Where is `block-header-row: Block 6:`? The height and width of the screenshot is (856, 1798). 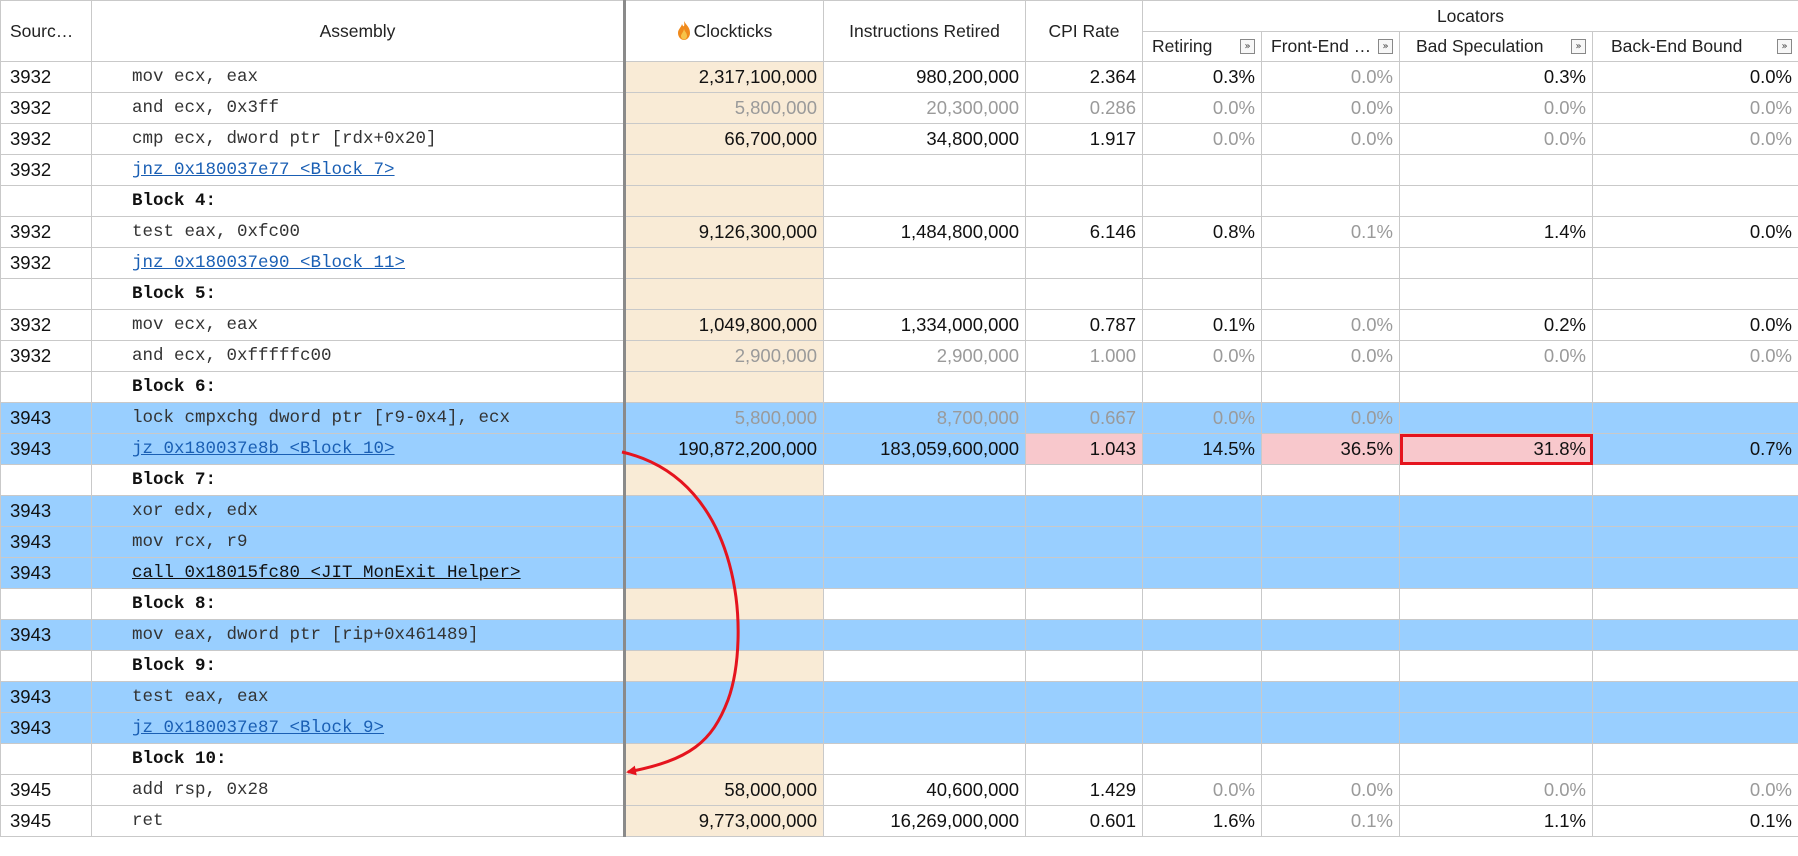 block-header-row: Block 6: is located at coordinates (899, 387).